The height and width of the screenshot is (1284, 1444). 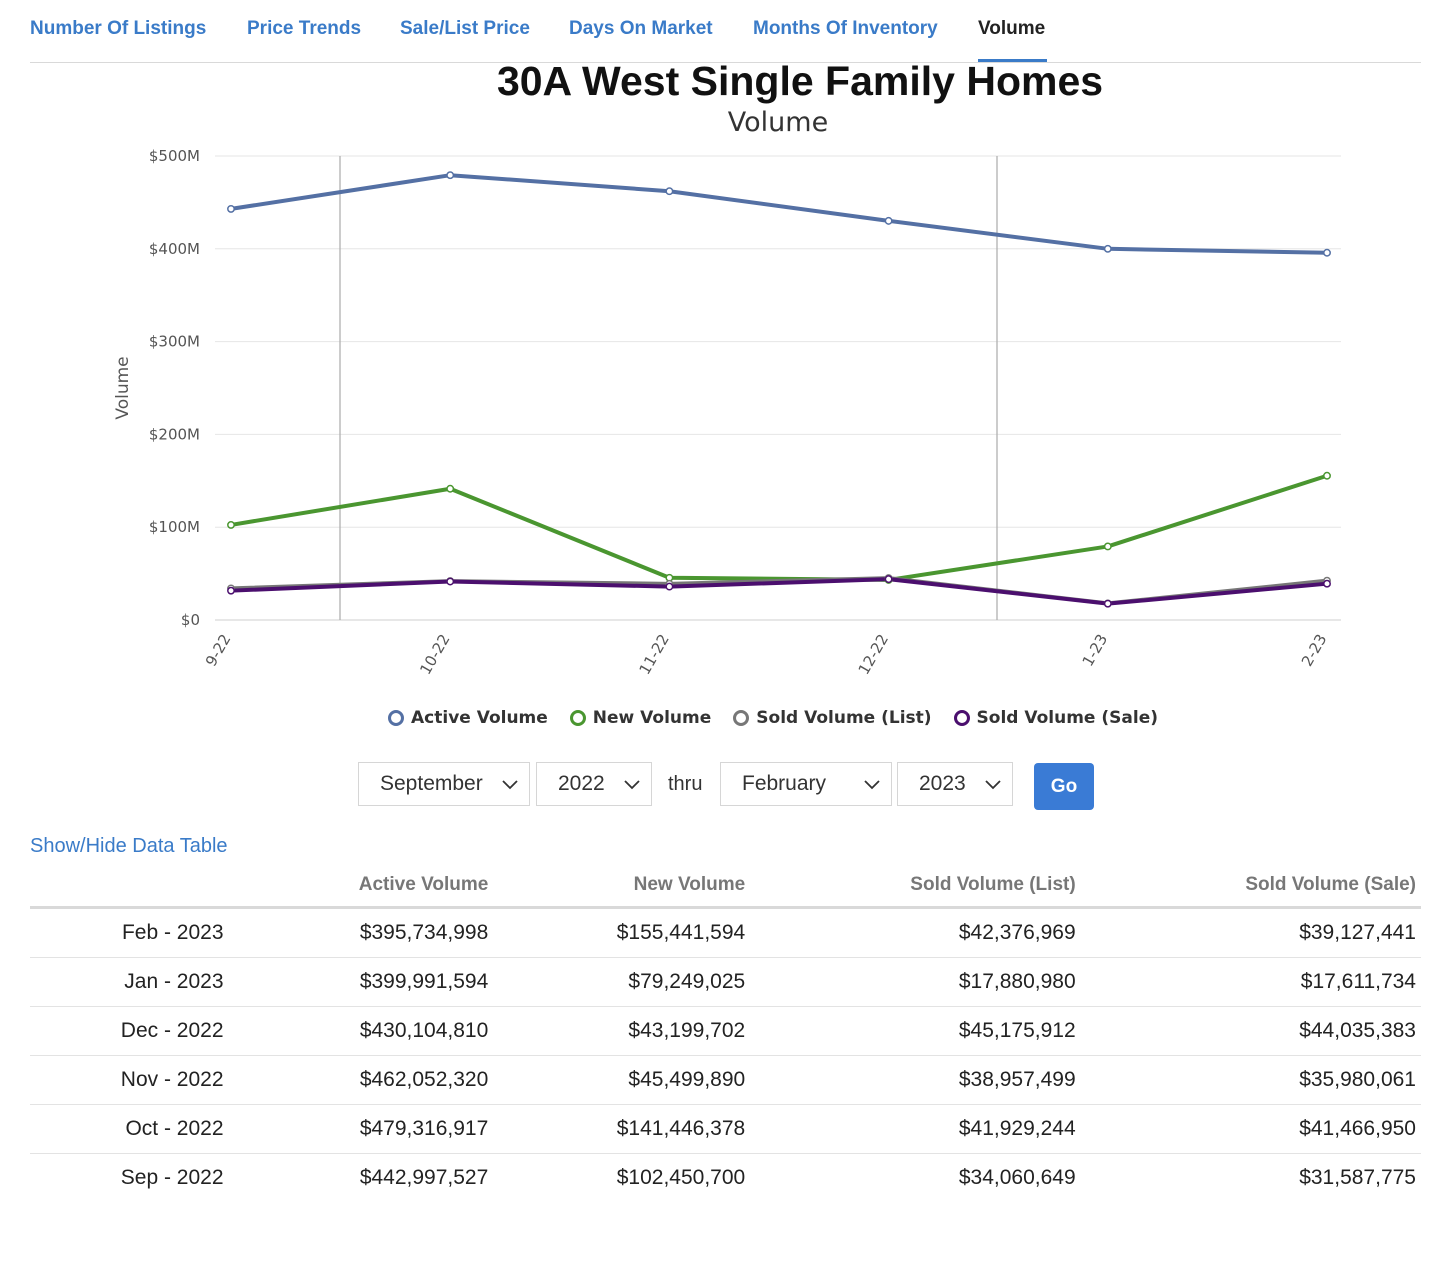 What do you see at coordinates (123, 387) in the screenshot?
I see `y-axis-label: Volume` at bounding box center [123, 387].